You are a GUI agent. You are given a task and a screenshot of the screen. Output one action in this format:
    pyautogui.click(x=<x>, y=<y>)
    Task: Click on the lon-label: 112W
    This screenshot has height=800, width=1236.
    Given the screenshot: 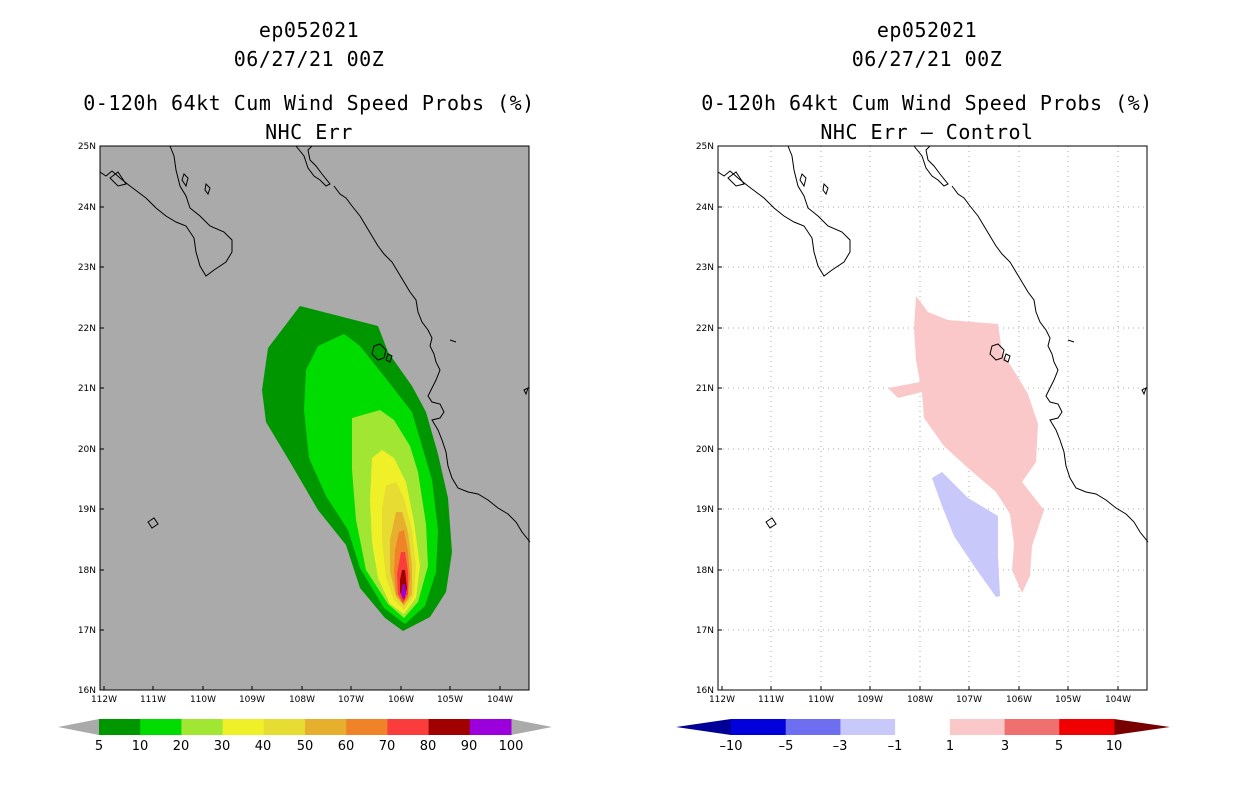 What is the action you would take?
    pyautogui.click(x=722, y=700)
    